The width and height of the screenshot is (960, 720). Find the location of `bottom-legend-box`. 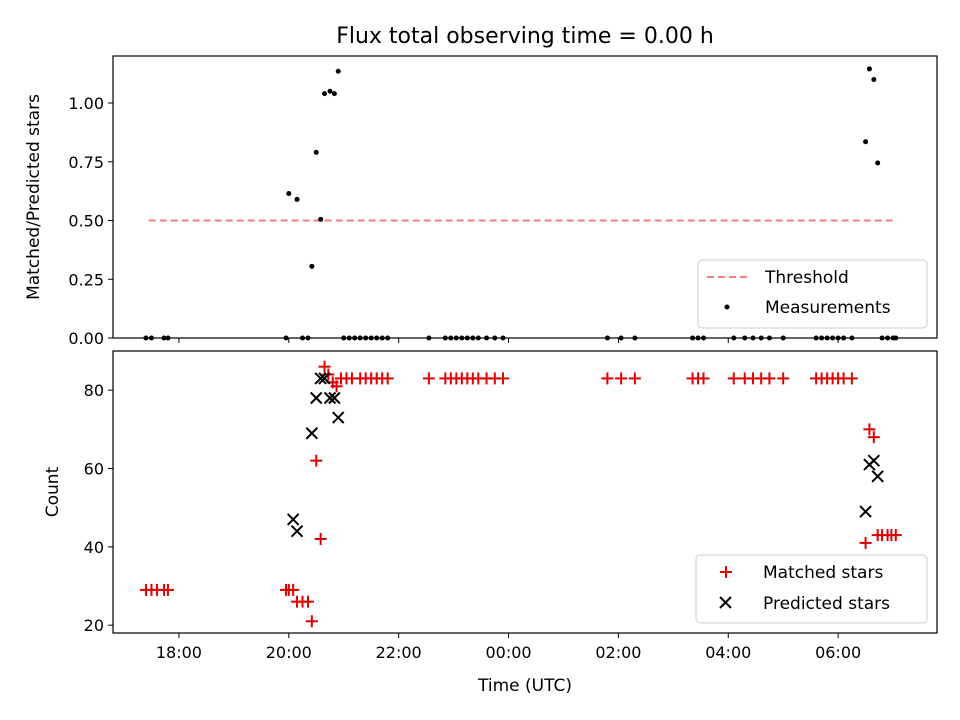

bottom-legend-box is located at coordinates (811, 589).